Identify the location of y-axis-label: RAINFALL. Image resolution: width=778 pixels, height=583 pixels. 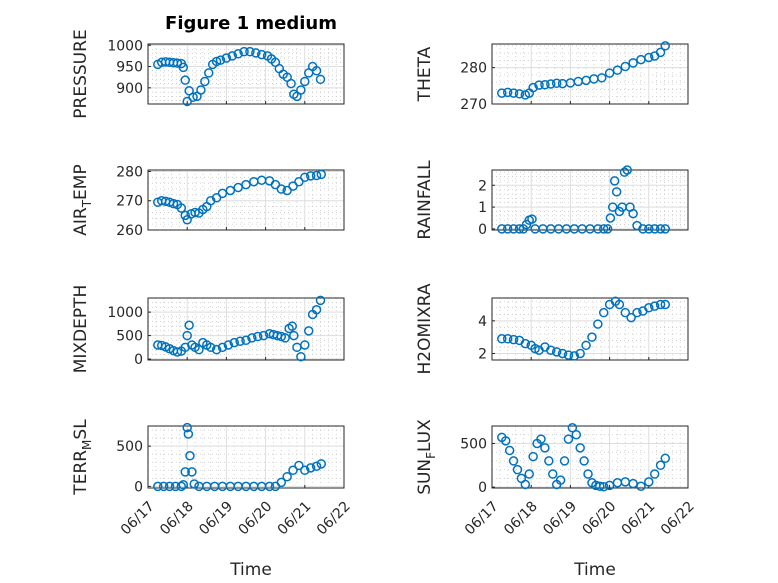
(425, 200).